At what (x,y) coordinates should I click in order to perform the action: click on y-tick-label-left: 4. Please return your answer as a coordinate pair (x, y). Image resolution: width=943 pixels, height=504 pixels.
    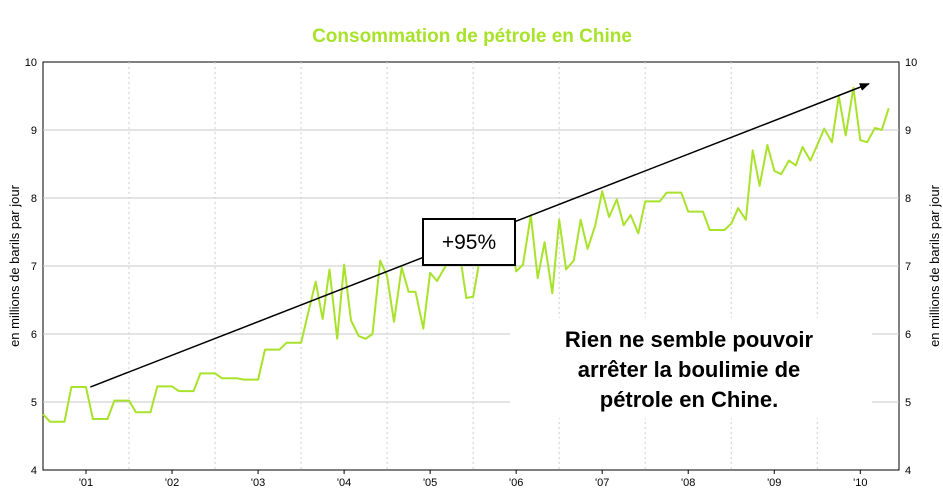
    Looking at the image, I should click on (34, 471).